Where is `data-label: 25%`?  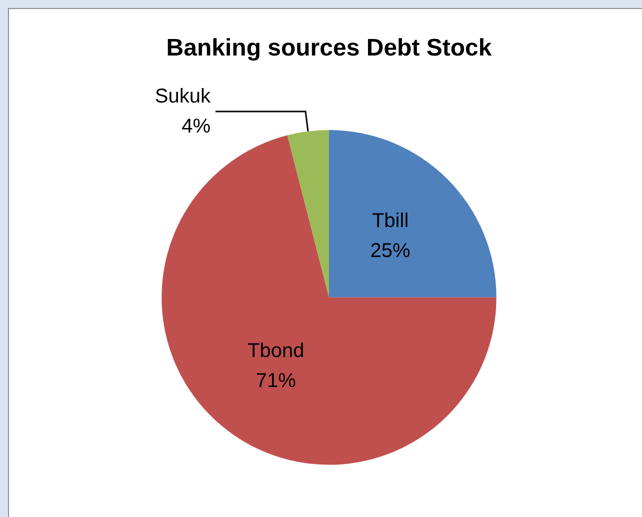 data-label: 25% is located at coordinates (390, 251).